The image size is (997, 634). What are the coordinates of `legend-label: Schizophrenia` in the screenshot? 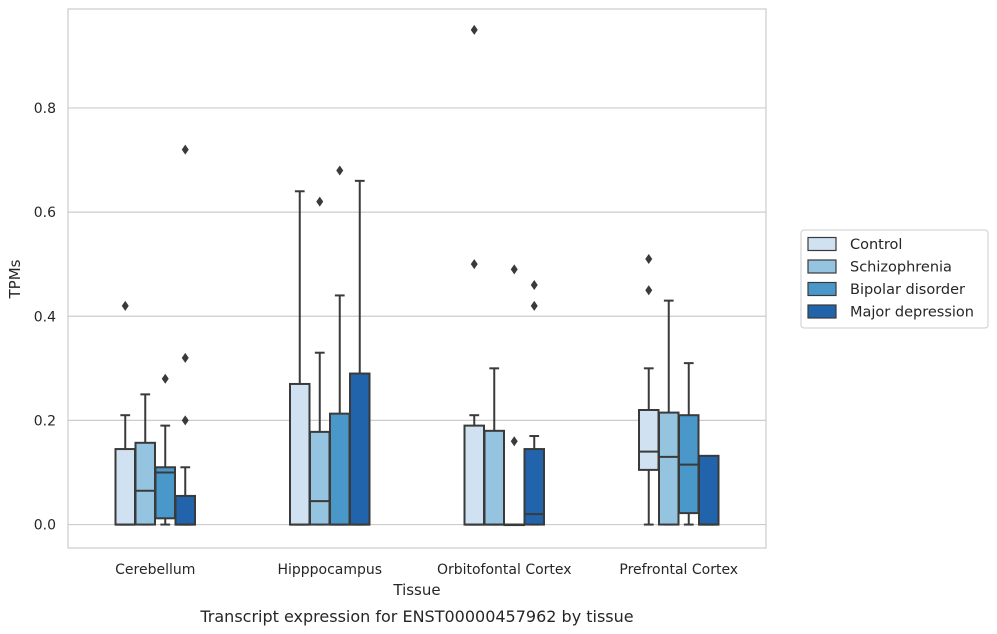 It's located at (901, 268).